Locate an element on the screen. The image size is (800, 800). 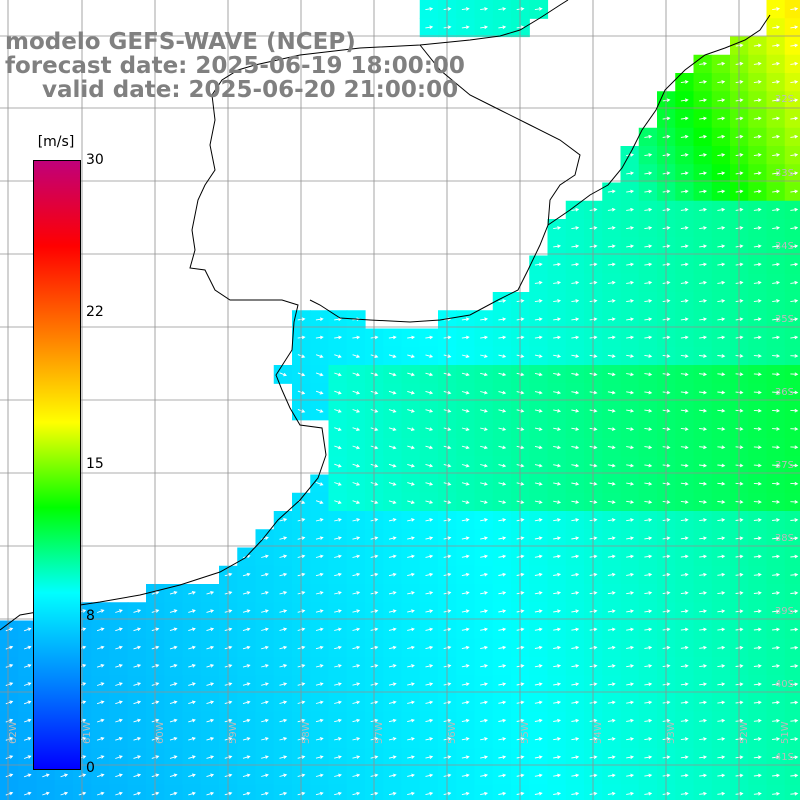
lon-label: 51W is located at coordinates (785, 732).